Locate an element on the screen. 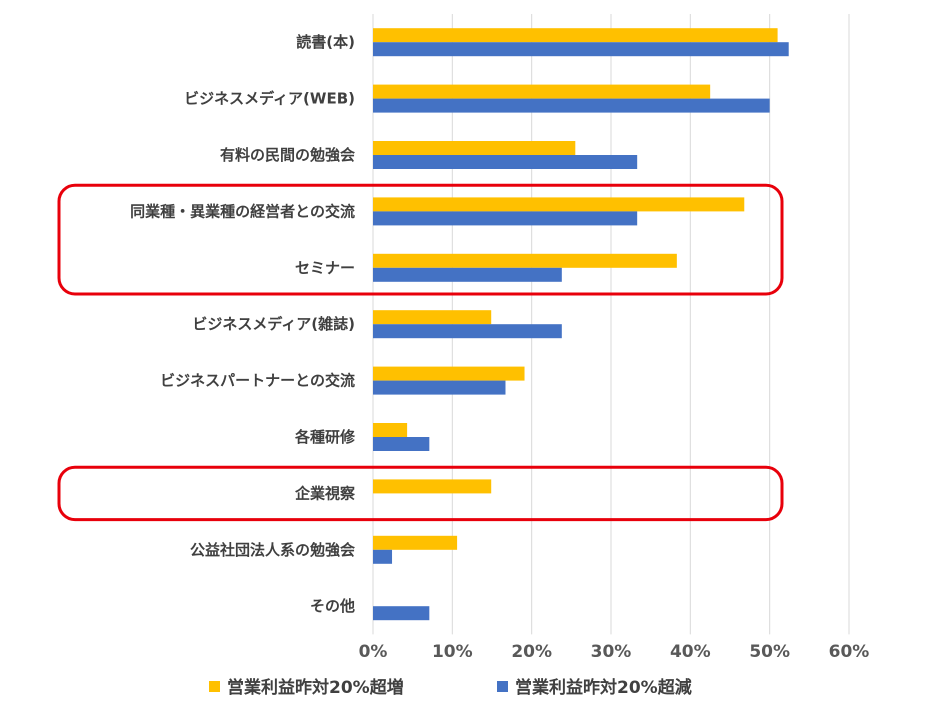 The width and height of the screenshot is (940, 719). x-tick-labels: 0% 10% 20% 30% 40% 50% 60% is located at coordinates (614, 652).